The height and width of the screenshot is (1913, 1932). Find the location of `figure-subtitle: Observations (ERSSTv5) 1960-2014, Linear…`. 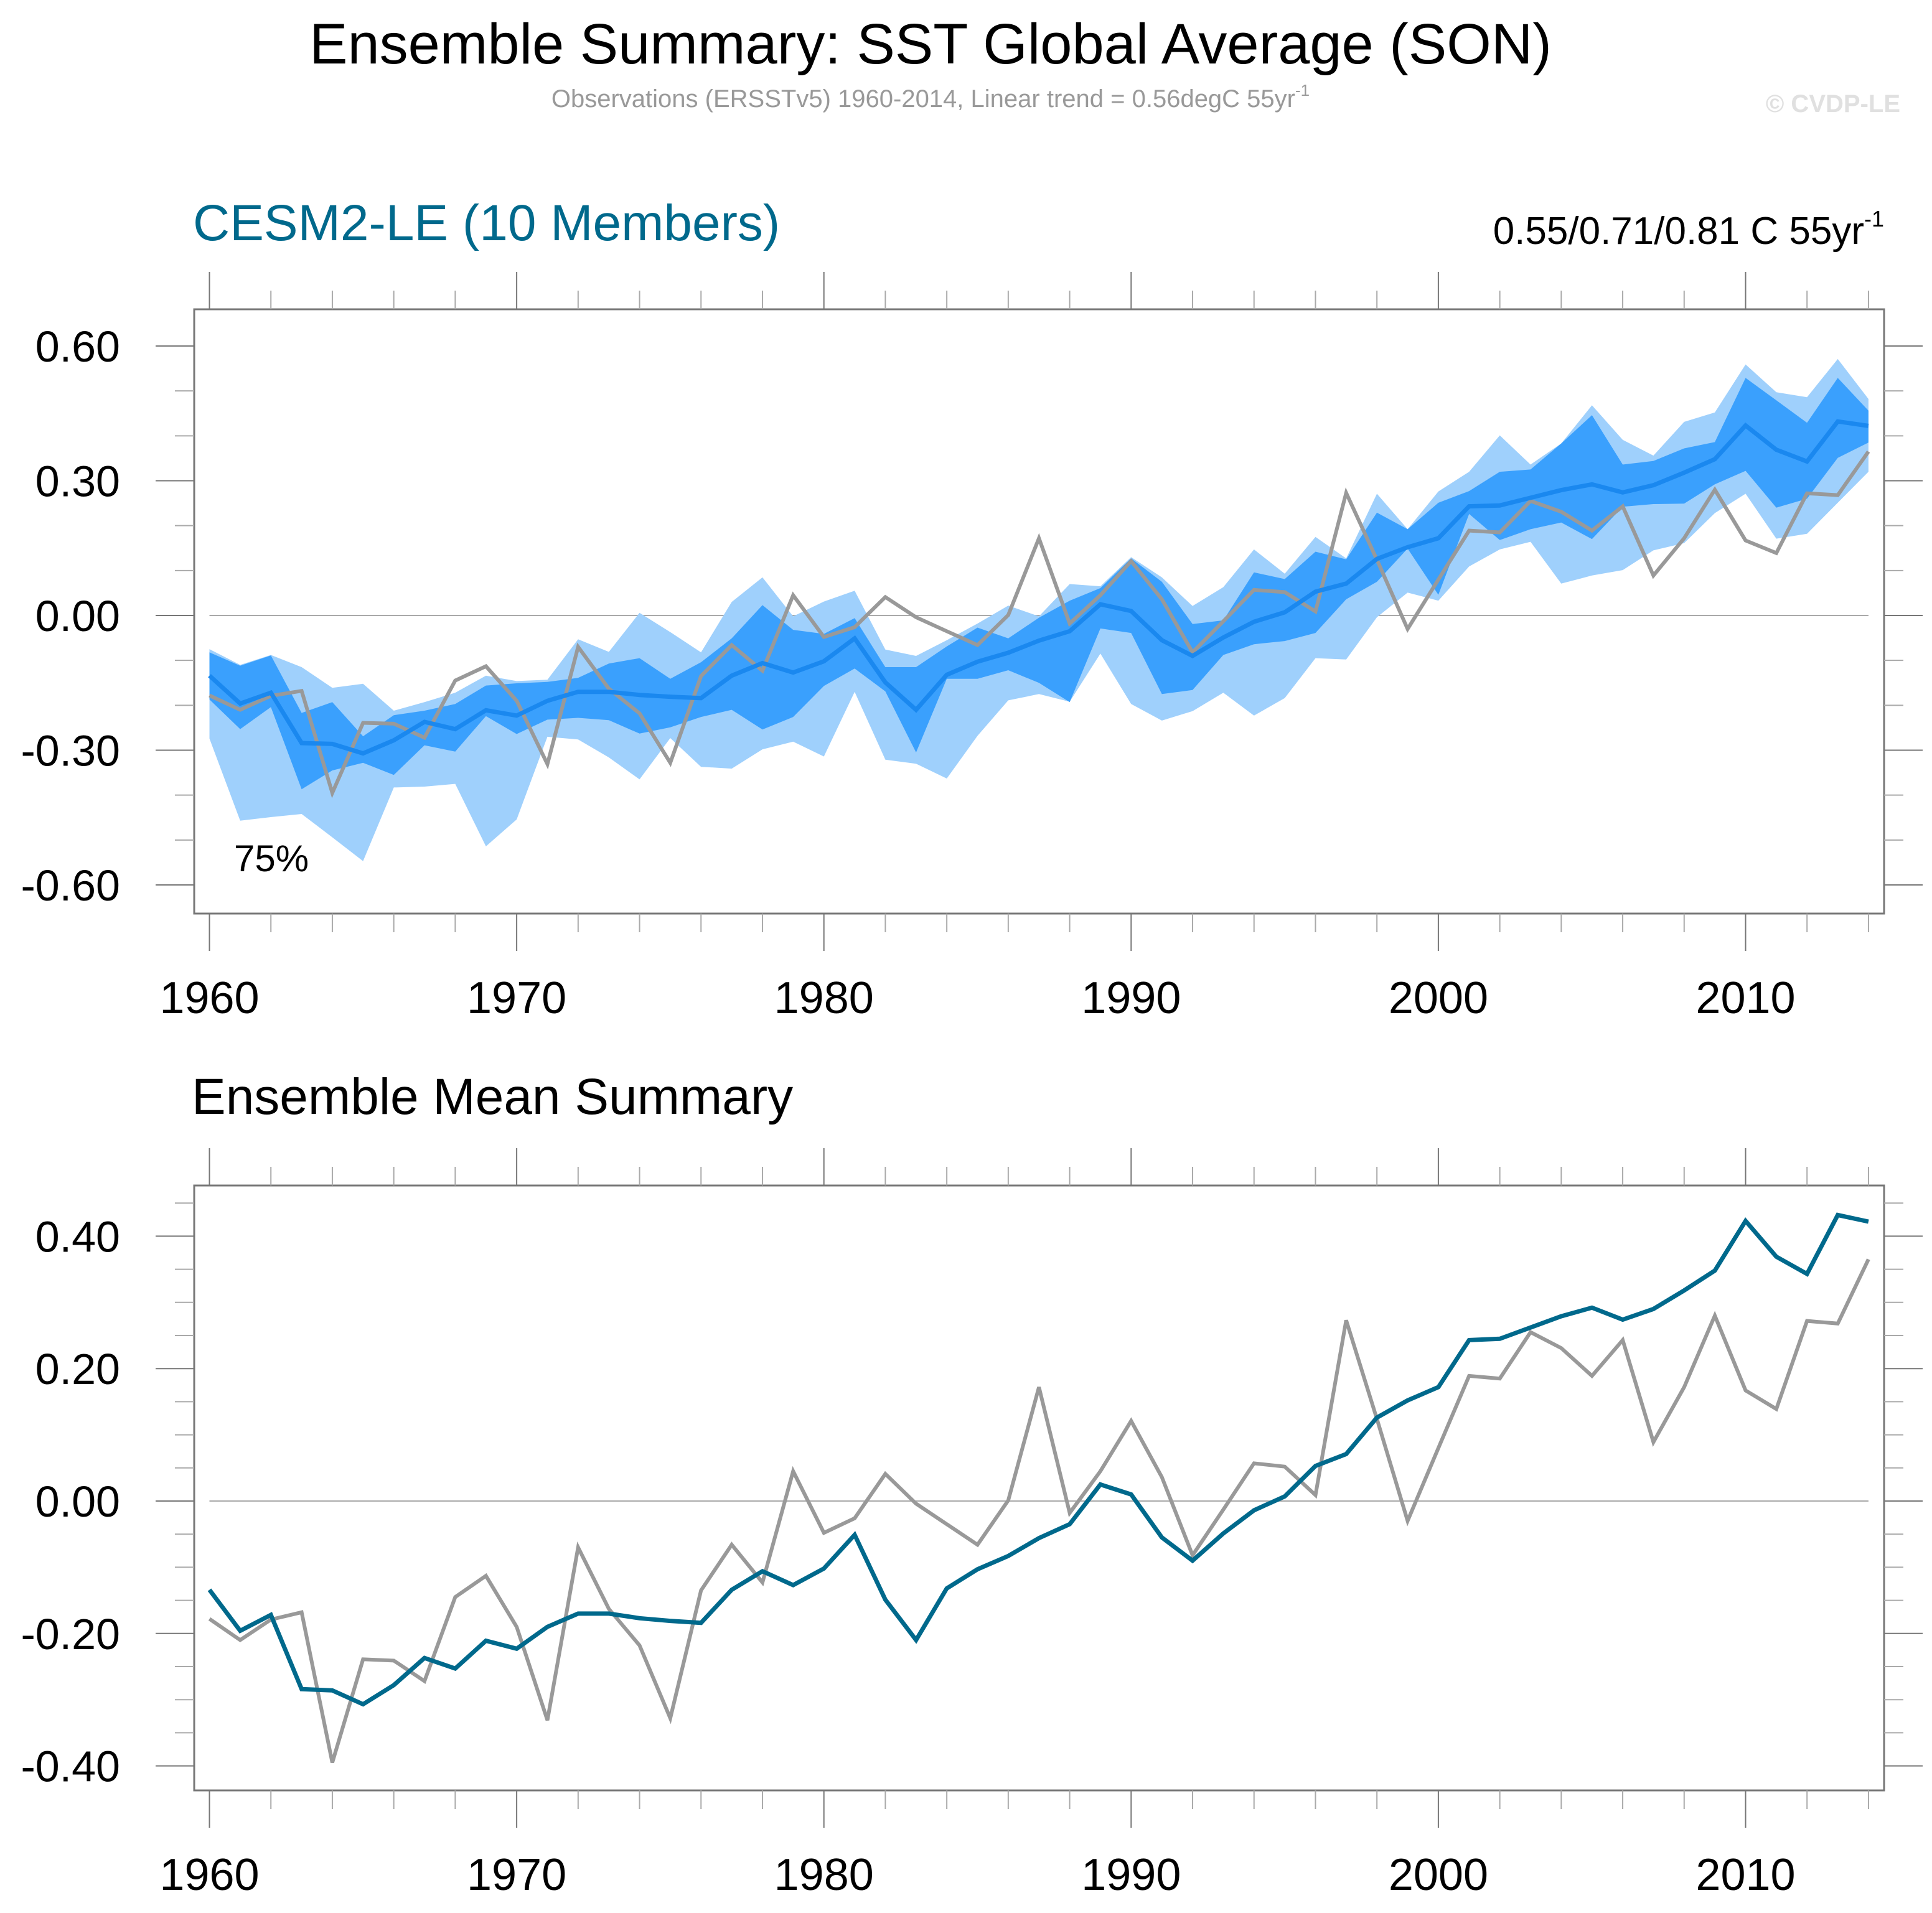

figure-subtitle: Observations (ERSSTv5) 1960-2014, Linear… is located at coordinates (930, 97).